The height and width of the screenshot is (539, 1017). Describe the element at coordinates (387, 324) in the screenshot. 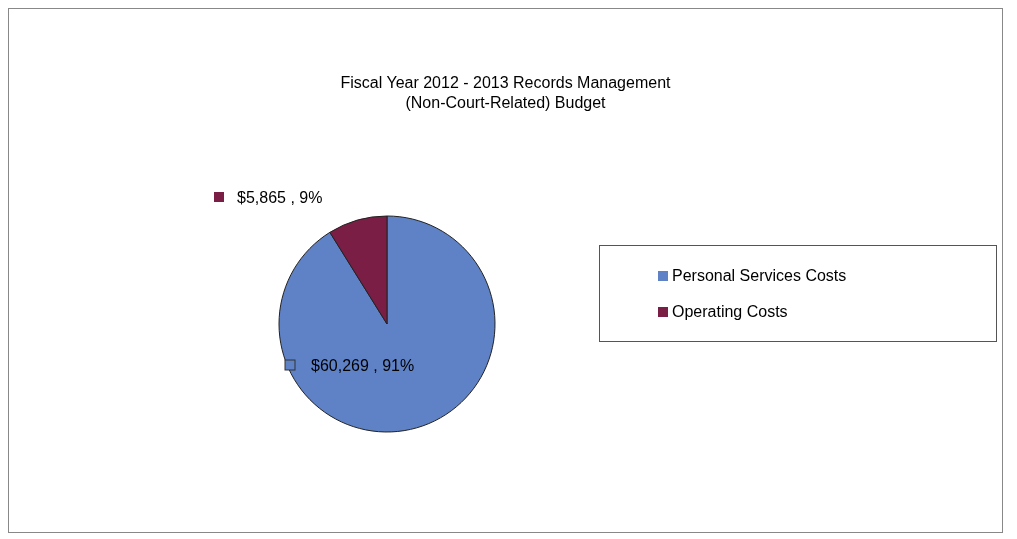

I see `pie-slice` at that location.